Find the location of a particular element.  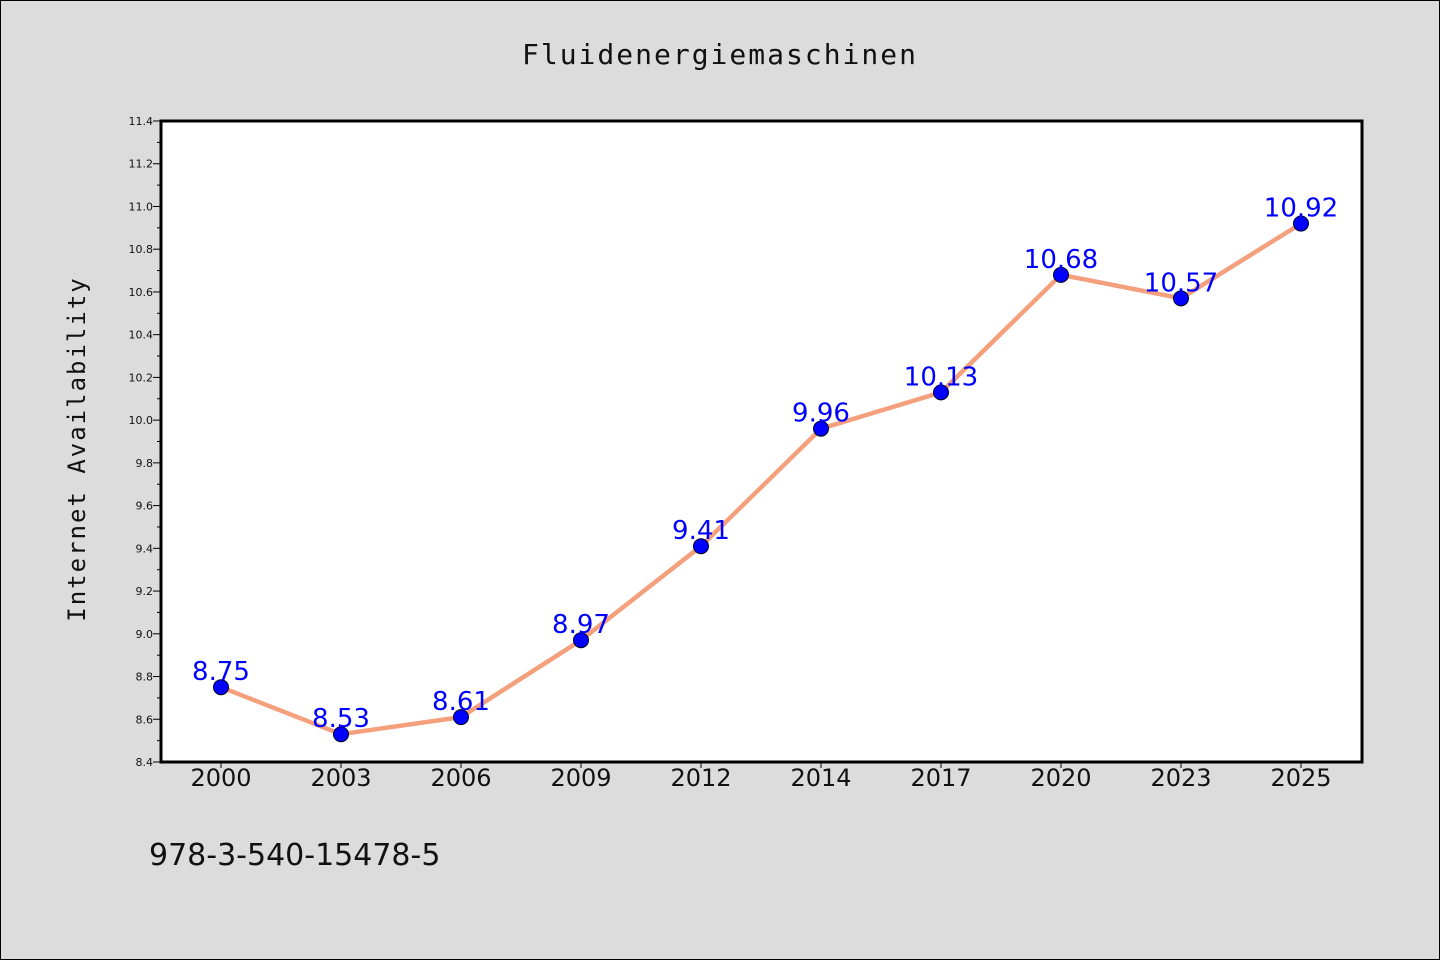

data-label: 9.41 is located at coordinates (701, 531).